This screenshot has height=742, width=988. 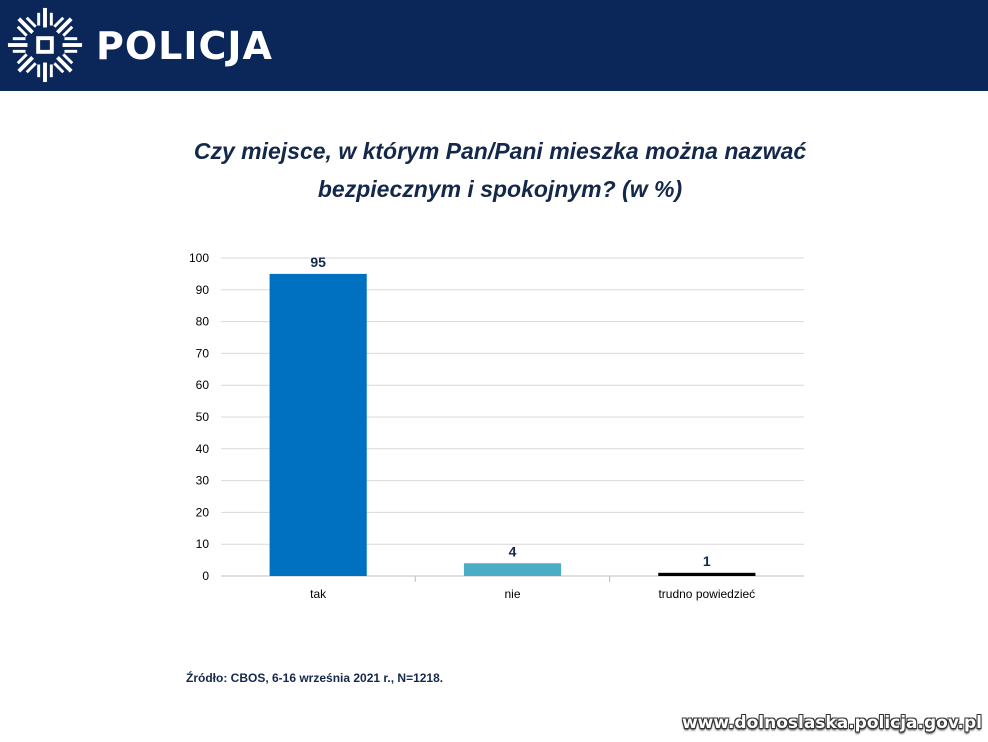 I want to click on brand-name: POLICJA, so click(x=184, y=46).